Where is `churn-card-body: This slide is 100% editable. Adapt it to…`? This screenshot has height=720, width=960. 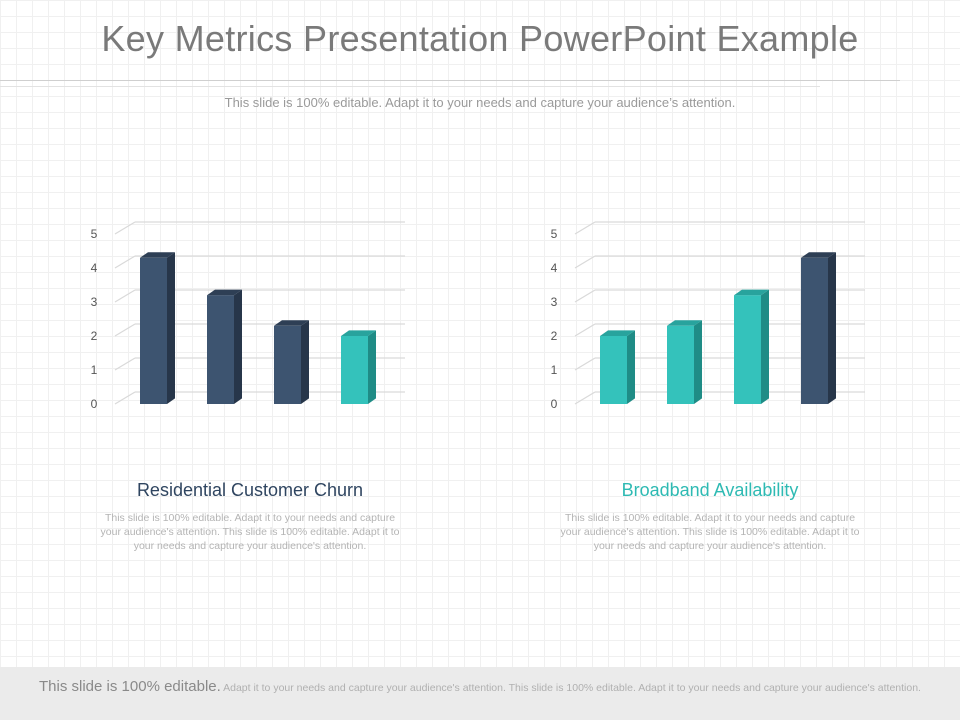
churn-card-body: This slide is 100% editable. Adapt it to… is located at coordinates (250, 532).